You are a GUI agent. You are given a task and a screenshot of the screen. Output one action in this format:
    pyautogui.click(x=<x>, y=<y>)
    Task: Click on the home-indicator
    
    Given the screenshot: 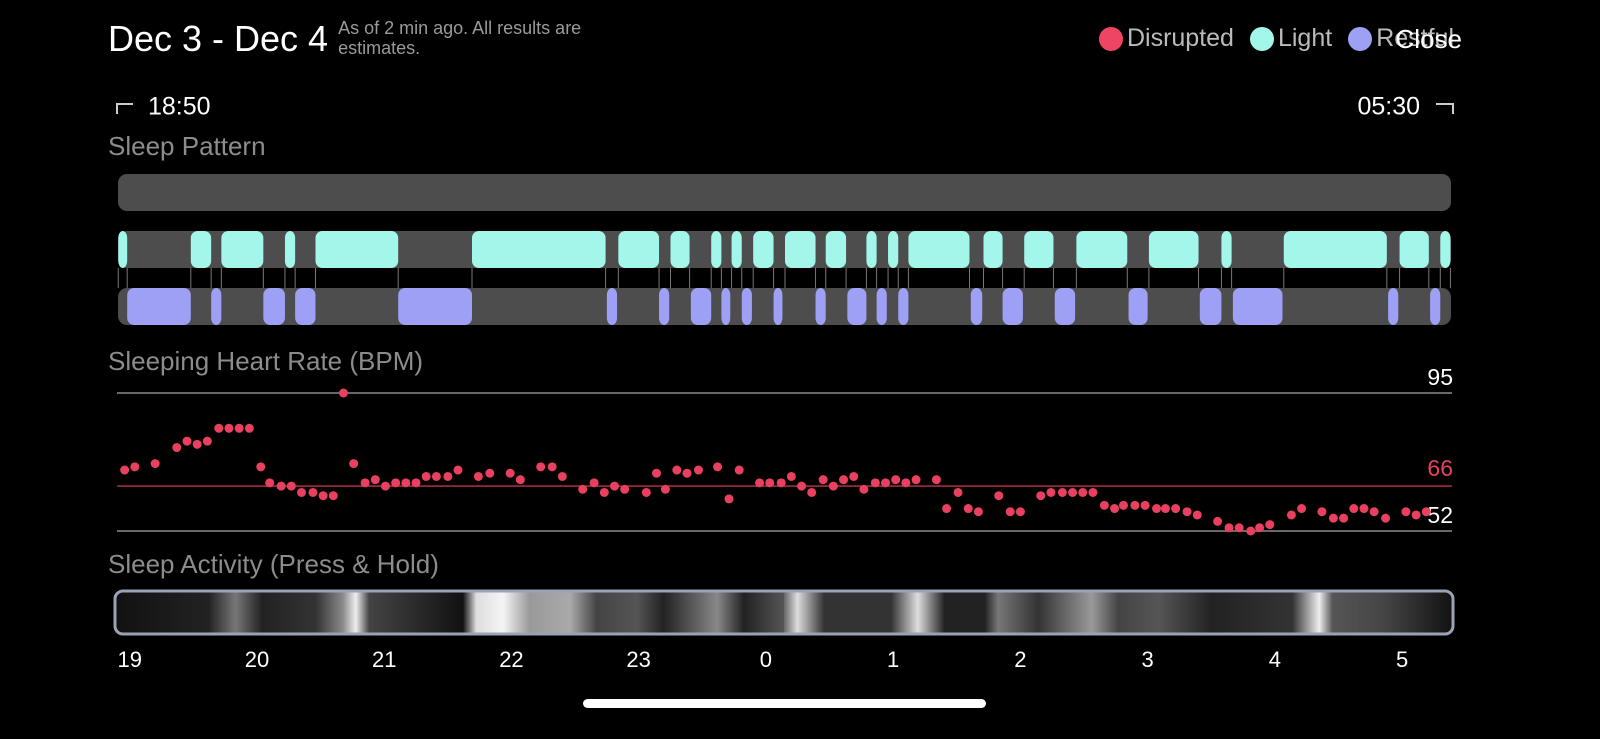 What is the action you would take?
    pyautogui.click(x=784, y=703)
    